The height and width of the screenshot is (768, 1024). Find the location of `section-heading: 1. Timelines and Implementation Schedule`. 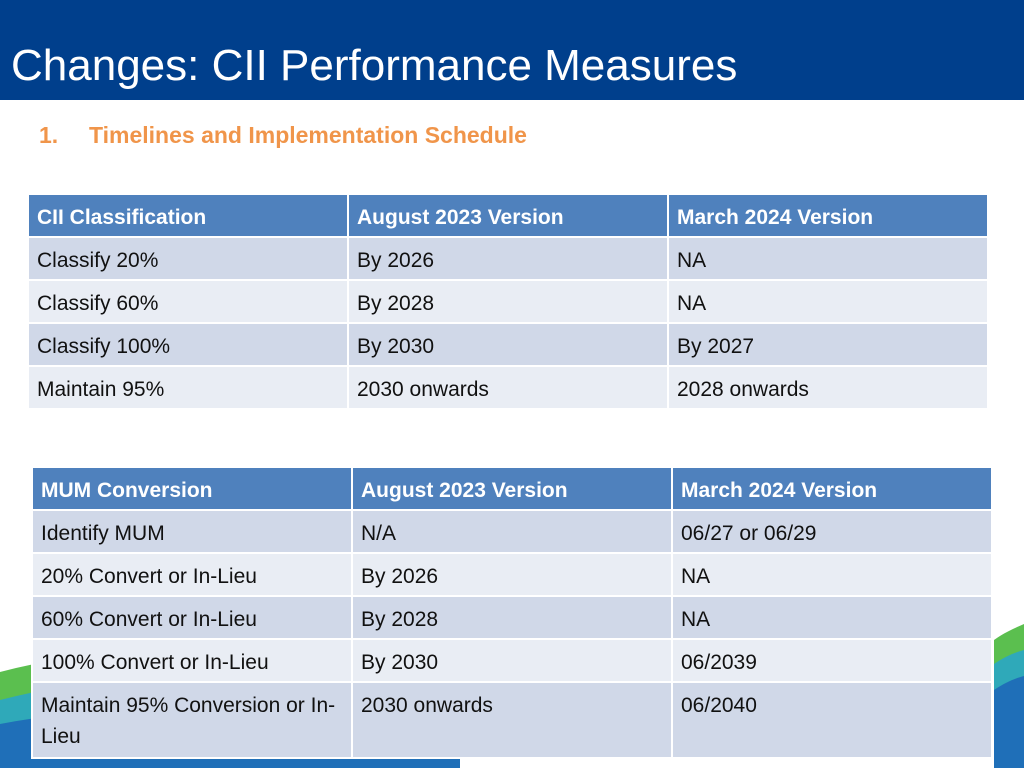

section-heading: 1. Timelines and Implementation Schedule is located at coordinates (283, 135).